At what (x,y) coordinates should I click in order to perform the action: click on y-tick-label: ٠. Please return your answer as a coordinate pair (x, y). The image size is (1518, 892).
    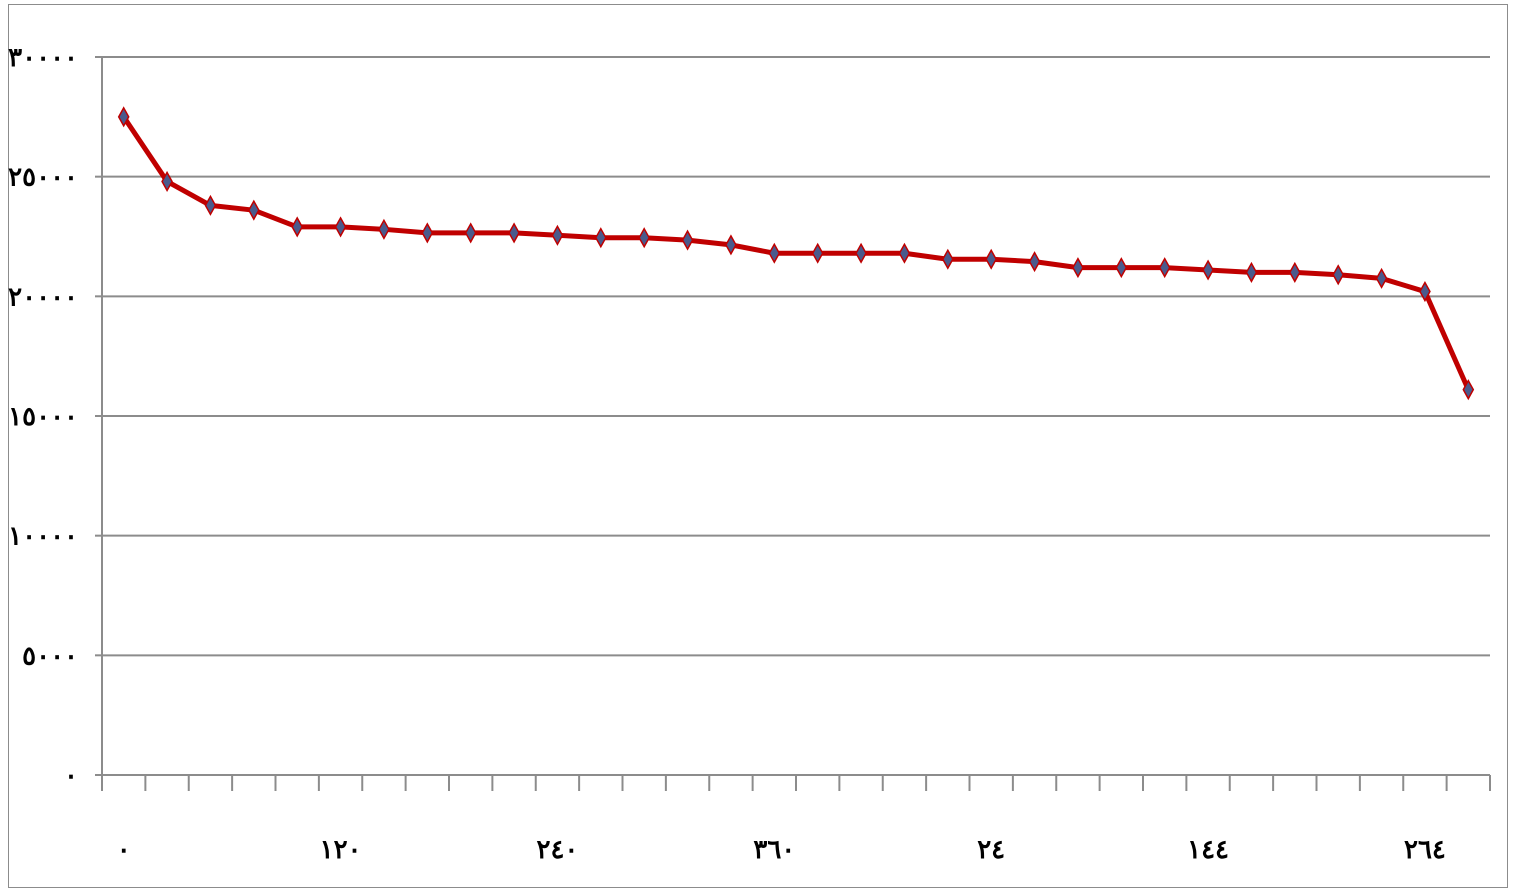
    Looking at the image, I should click on (71, 776).